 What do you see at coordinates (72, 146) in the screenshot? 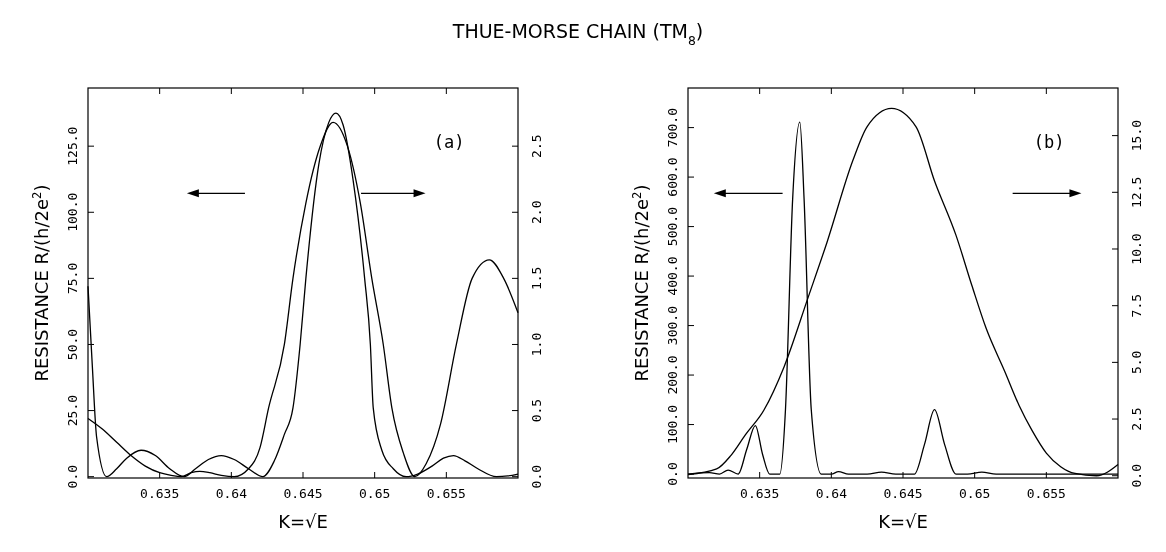
I see `y-tick-label: 125.0` at bounding box center [72, 146].